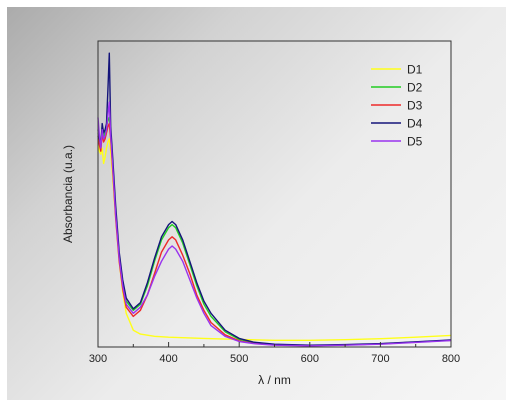 This screenshot has height=407, width=513. Describe the element at coordinates (98, 359) in the screenshot. I see `x-tick-label-300: 300` at that location.